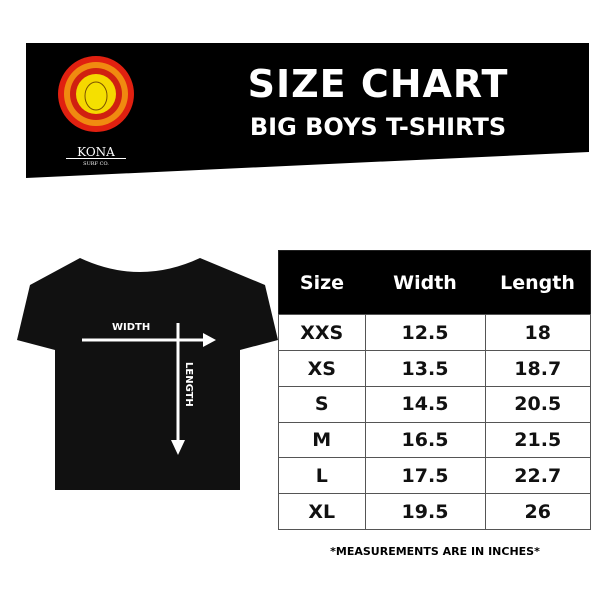 This screenshot has width=600, height=600. I want to click on cell-size: XS, so click(322, 368).